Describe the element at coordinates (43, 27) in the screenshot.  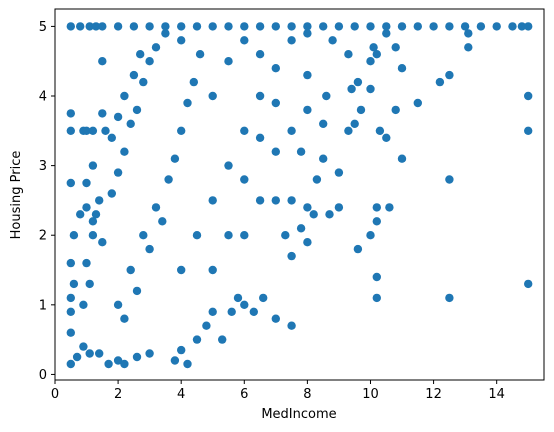
I see `y-tick-label: 5` at that location.